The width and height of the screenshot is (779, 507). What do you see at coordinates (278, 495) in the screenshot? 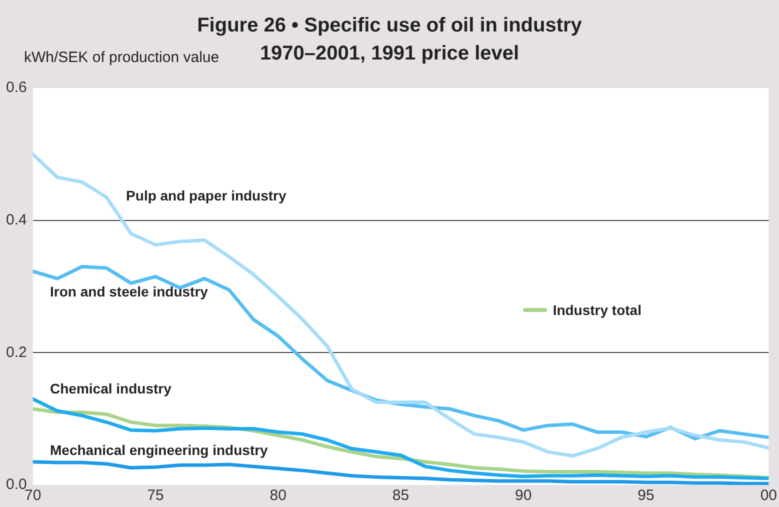
I see `x-tick-label: 80` at bounding box center [278, 495].